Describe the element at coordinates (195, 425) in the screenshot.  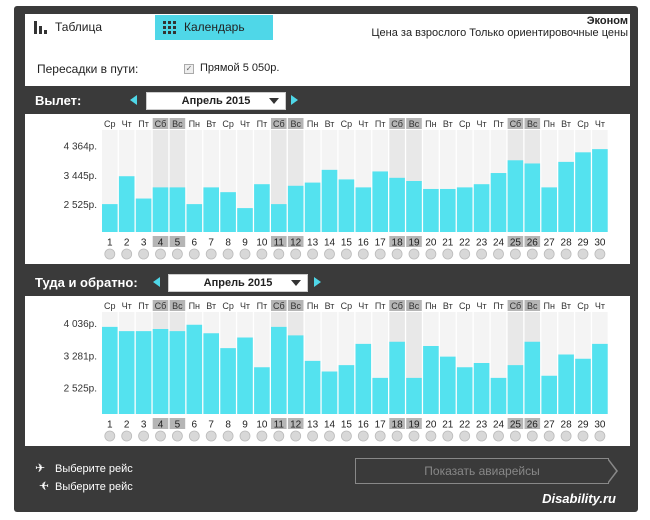
I see `date-label: 6` at that location.